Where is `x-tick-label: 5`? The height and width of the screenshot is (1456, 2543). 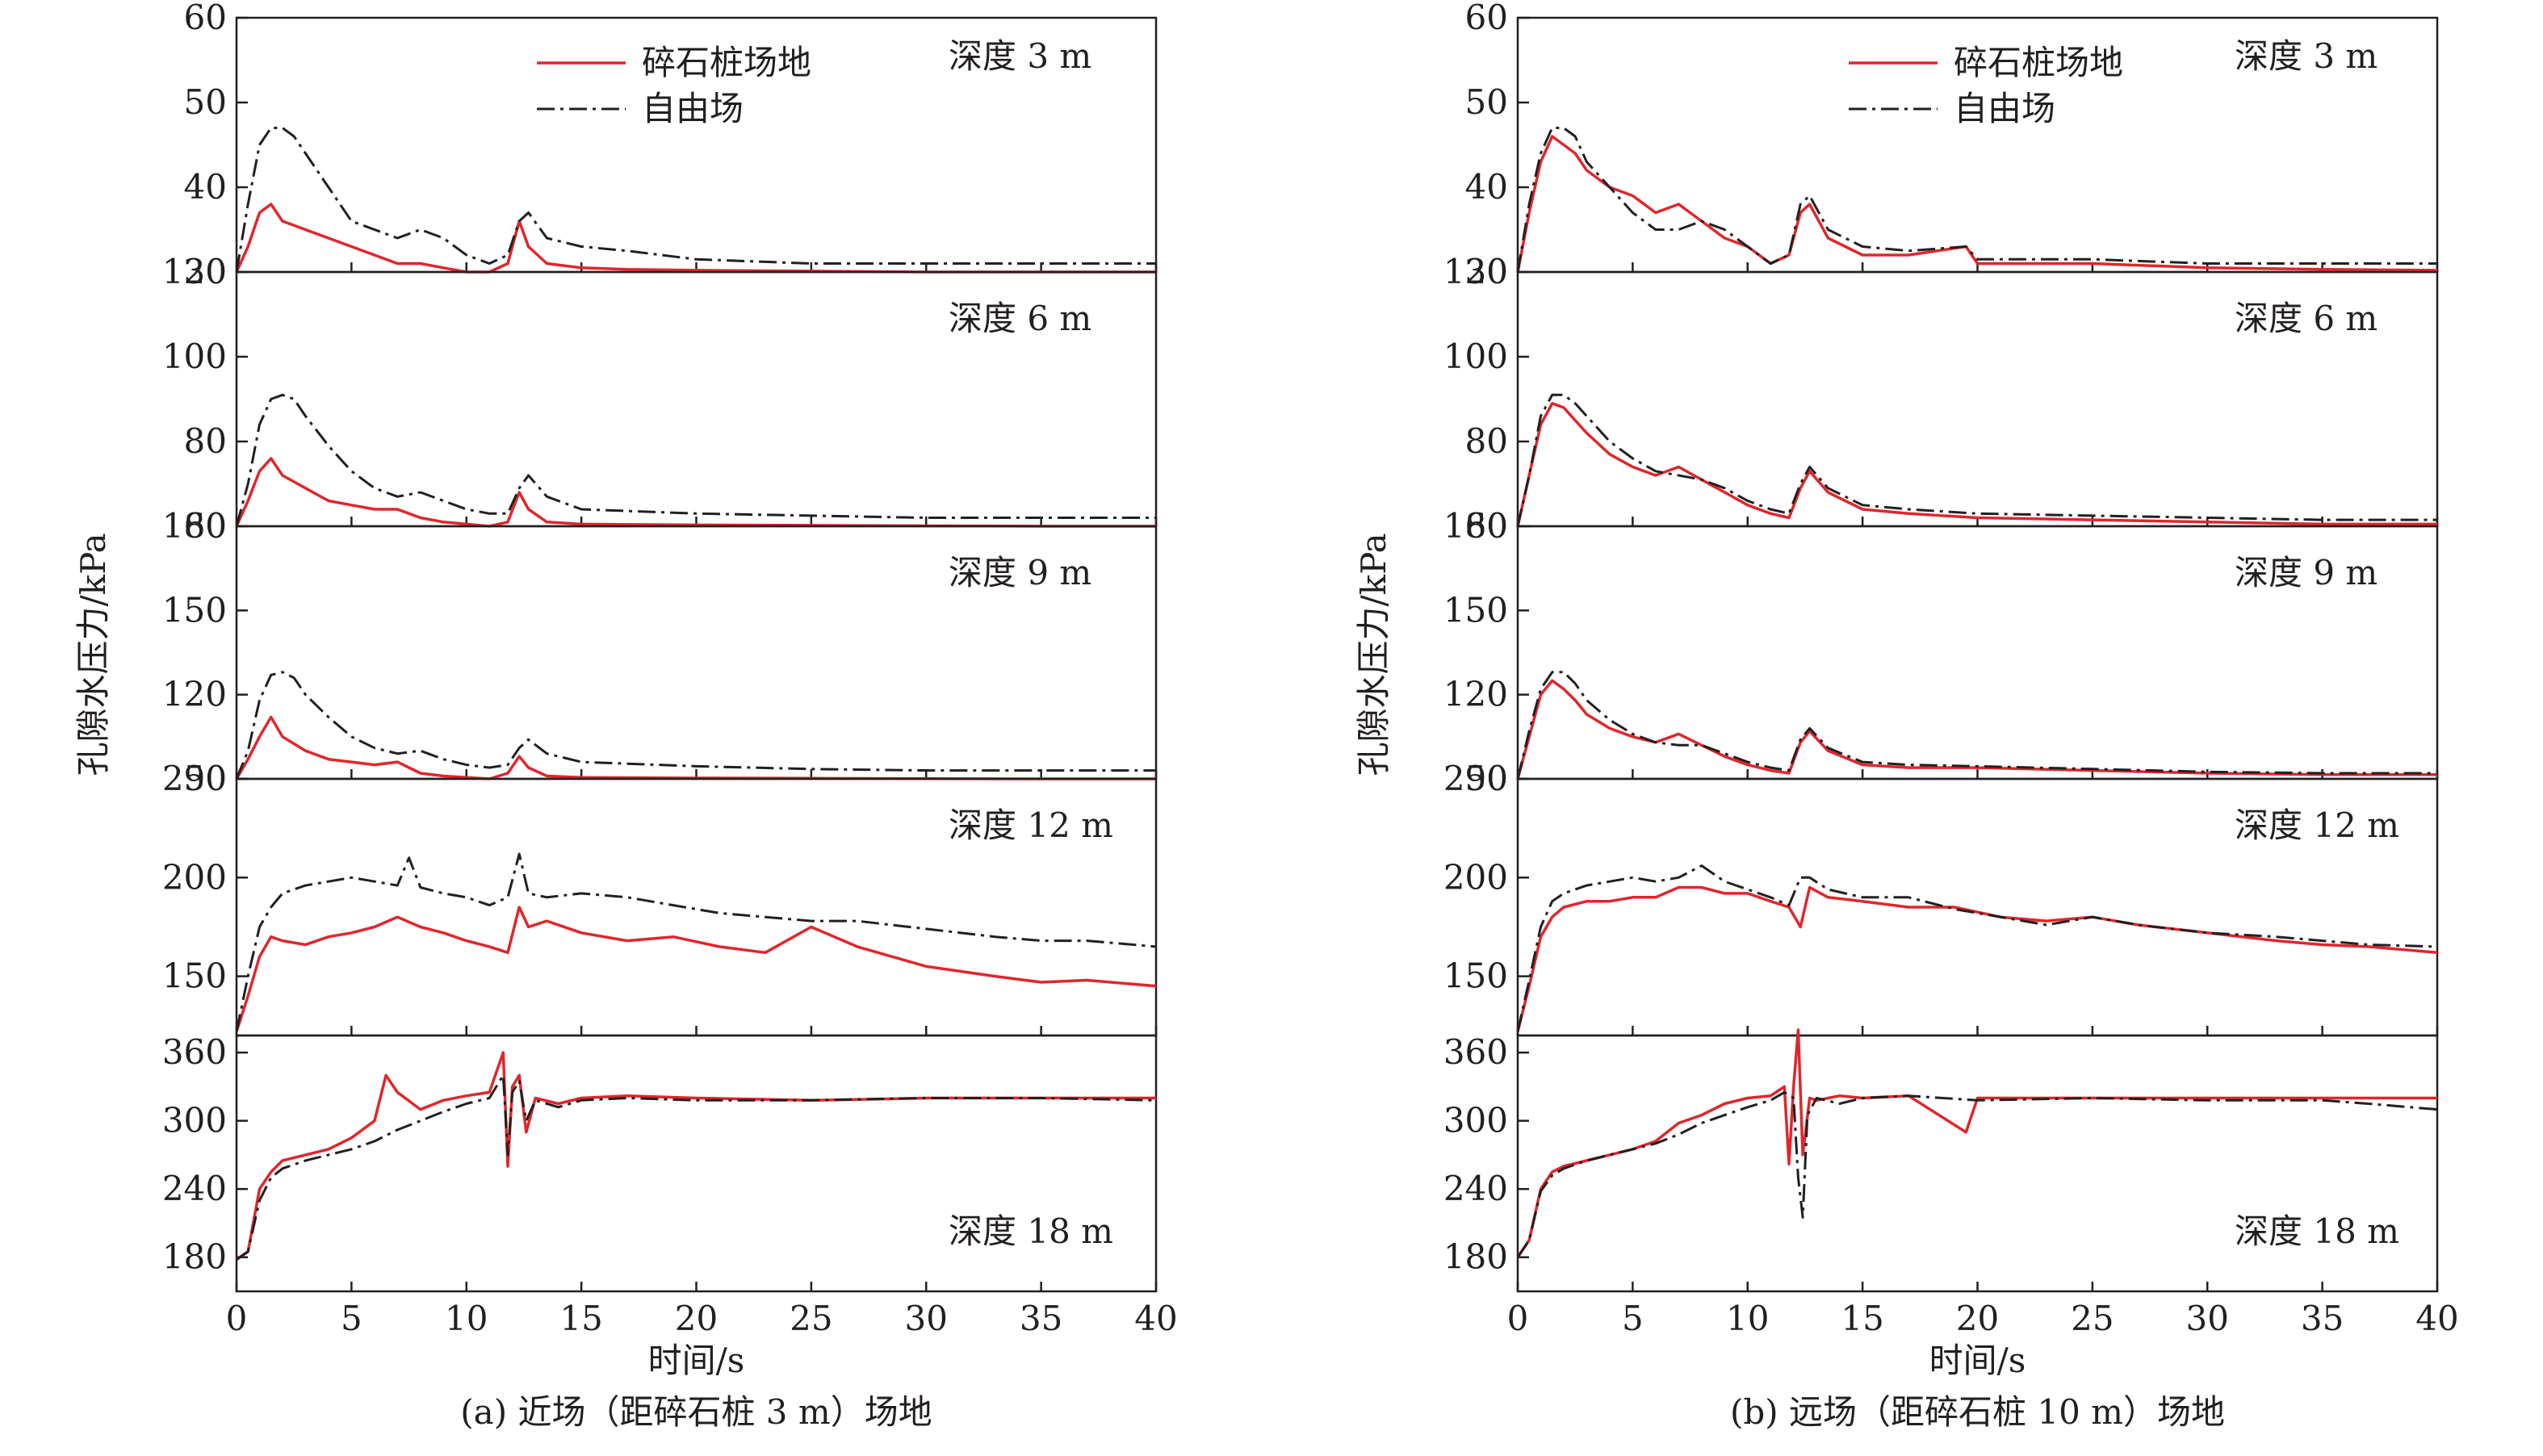
x-tick-label: 5 is located at coordinates (351, 1318).